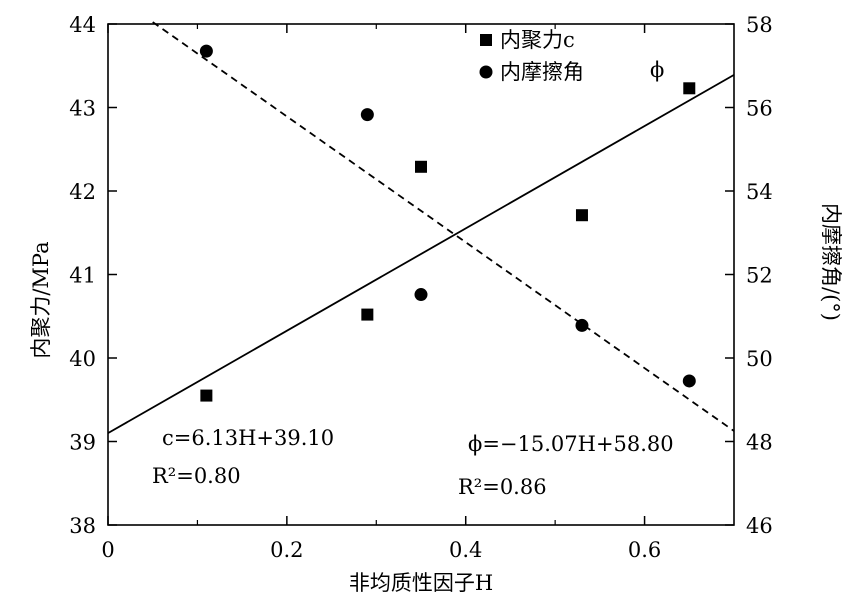  I want to click on left-y-tick-label: 43, so click(82, 109).